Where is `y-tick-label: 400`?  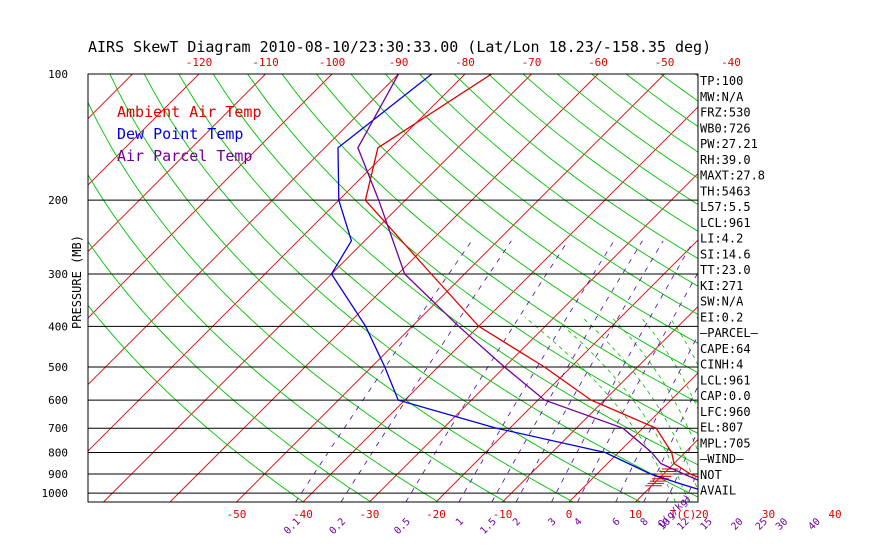
y-tick-label: 400 is located at coordinates (58, 326).